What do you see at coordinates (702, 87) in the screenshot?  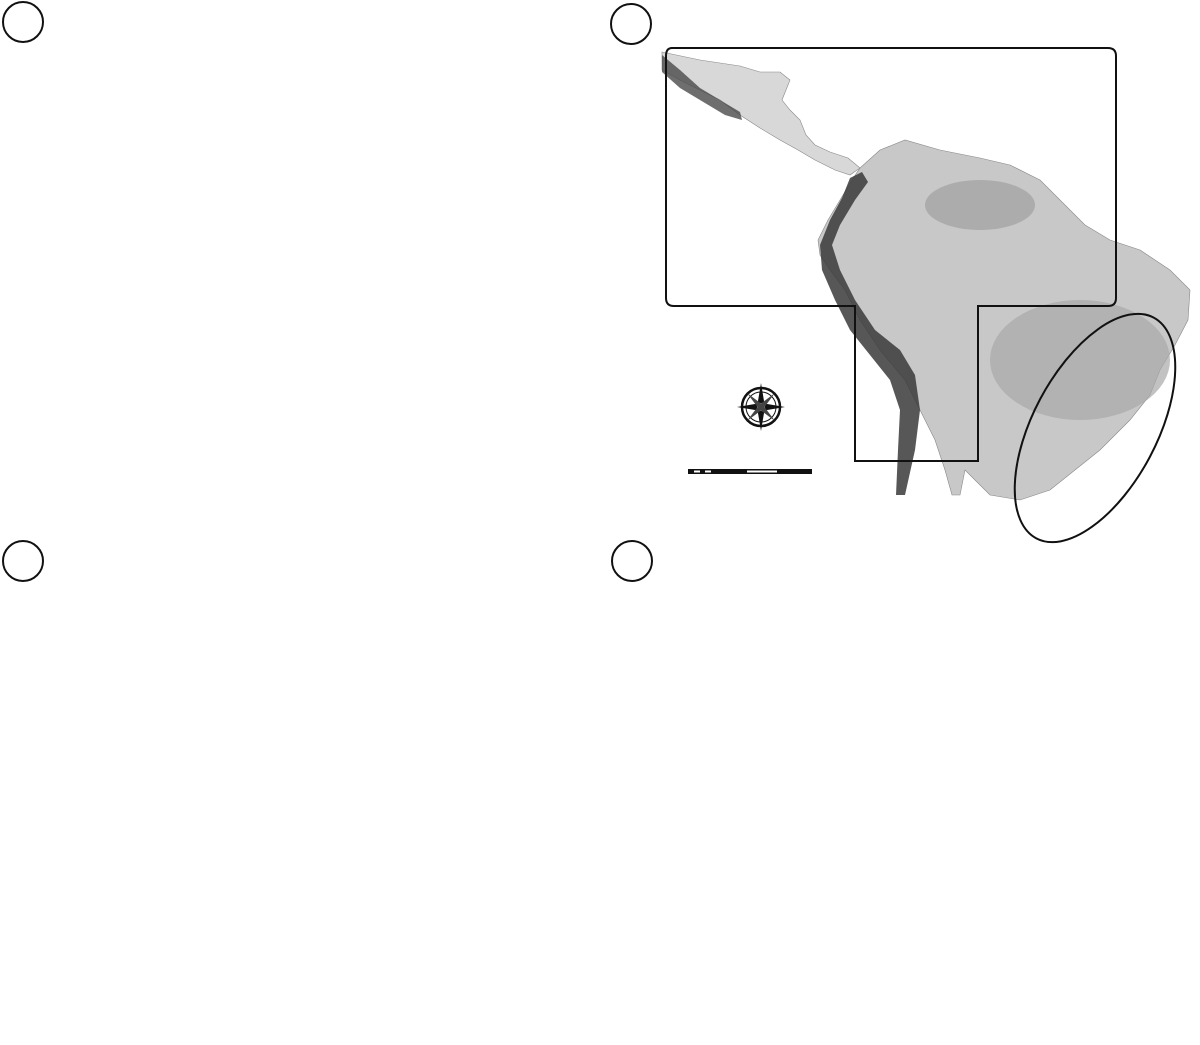 I see `mexico-mountains` at bounding box center [702, 87].